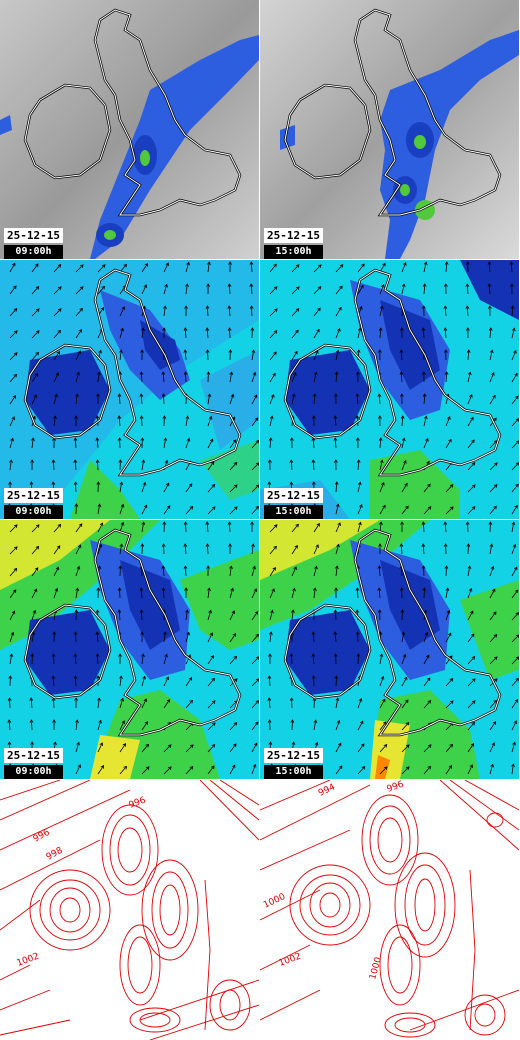 The image size is (520, 1040). What do you see at coordinates (293, 512) in the screenshot?
I see `time-text: 15:00h` at bounding box center [293, 512].